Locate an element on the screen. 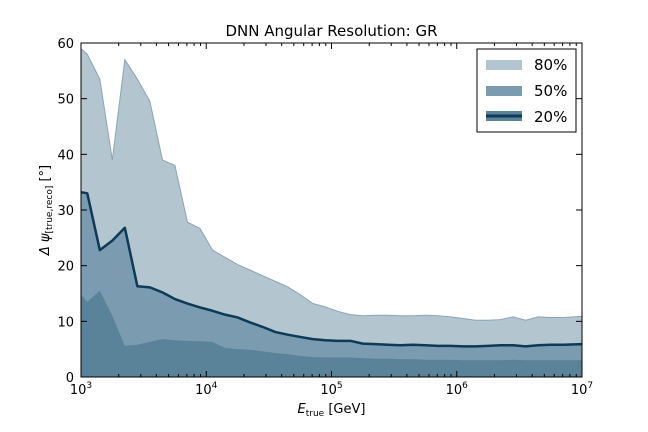 The image size is (648, 432). x-tick-label: 10⁶ is located at coordinates (457, 389).